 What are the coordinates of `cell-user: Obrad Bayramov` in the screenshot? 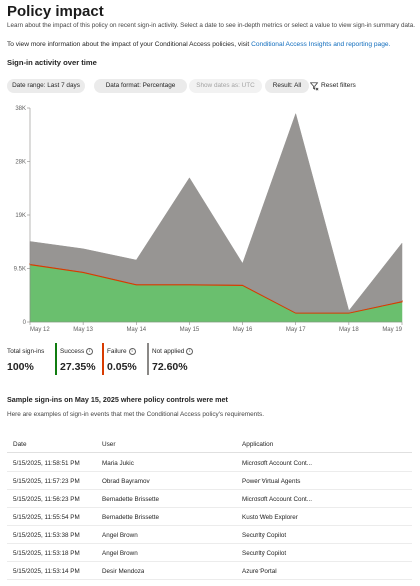 It's located at (126, 481).